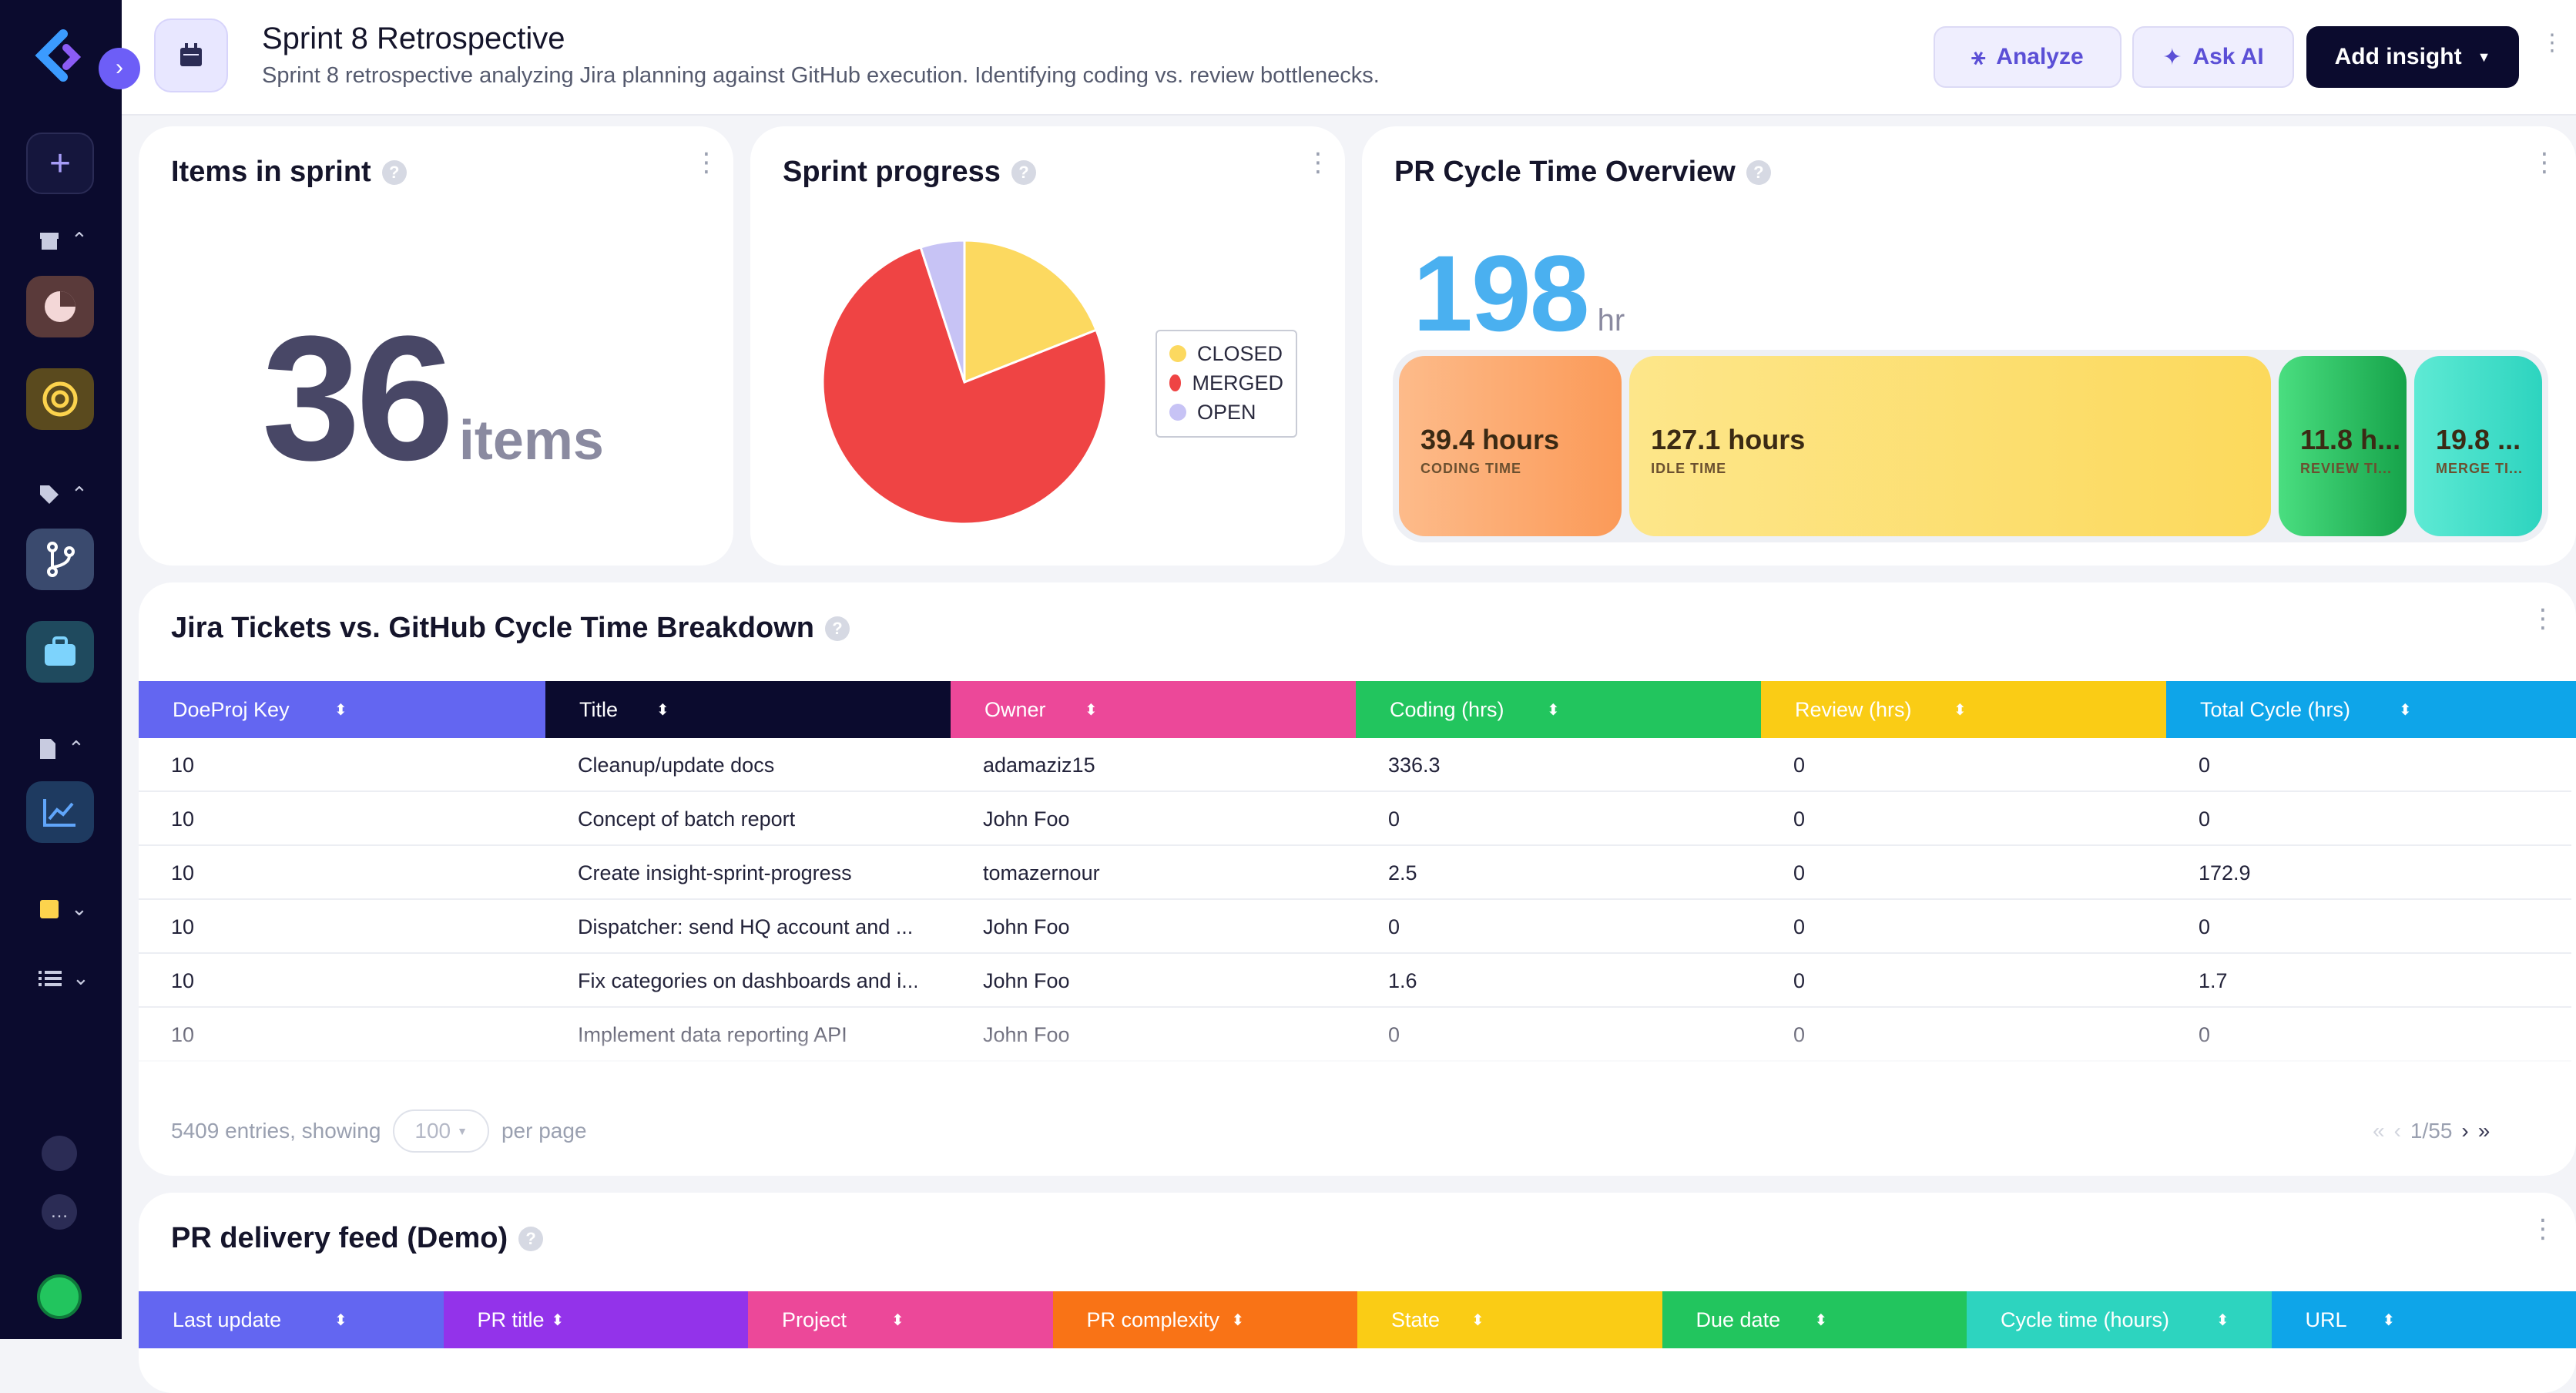  I want to click on column-header: Review (hrs)⬍, so click(1963, 709).